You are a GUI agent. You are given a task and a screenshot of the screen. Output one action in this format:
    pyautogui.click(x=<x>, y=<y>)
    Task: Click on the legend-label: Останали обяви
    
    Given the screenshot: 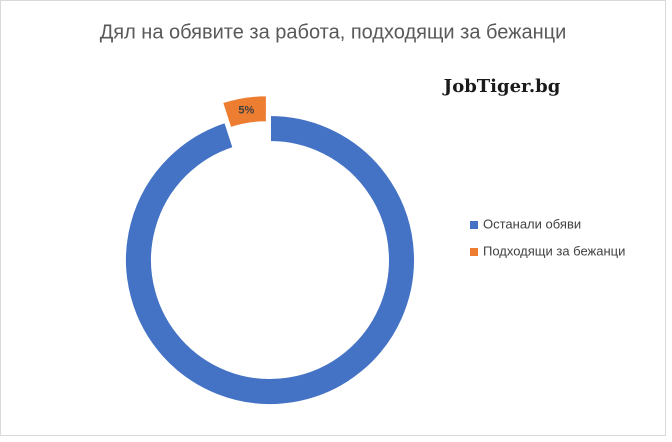 What is the action you would take?
    pyautogui.click(x=532, y=223)
    